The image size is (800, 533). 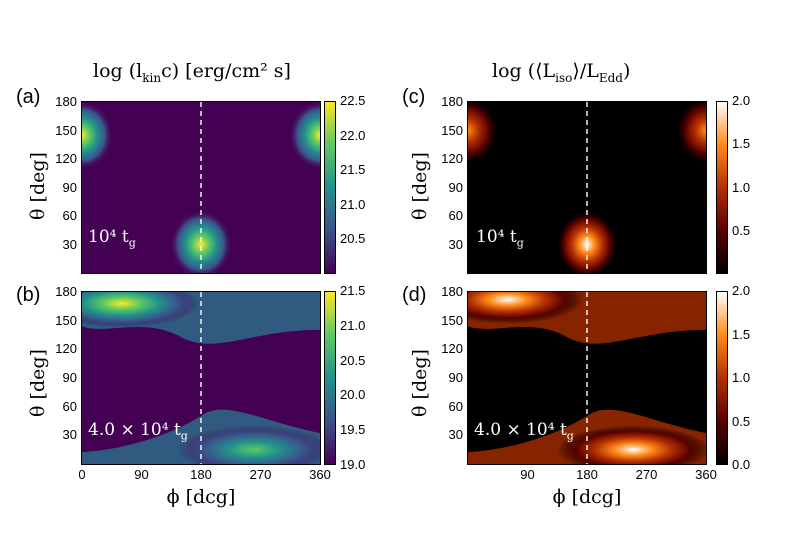 I want to click on colorbar-d, so click(x=722, y=378).